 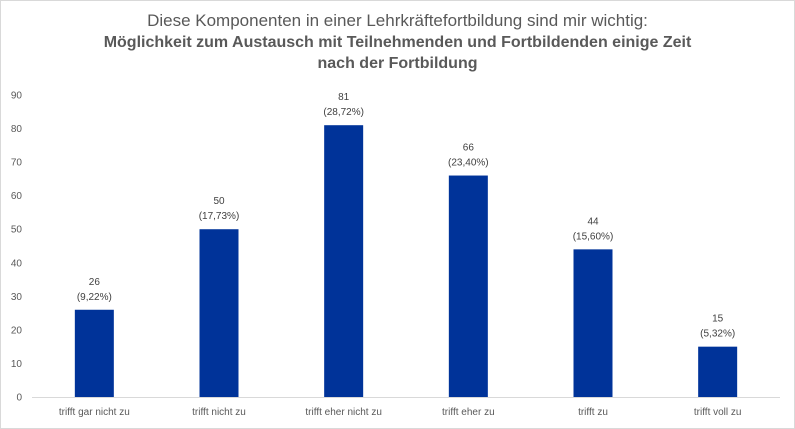 What do you see at coordinates (718, 319) in the screenshot?
I see `data-label-value: 15` at bounding box center [718, 319].